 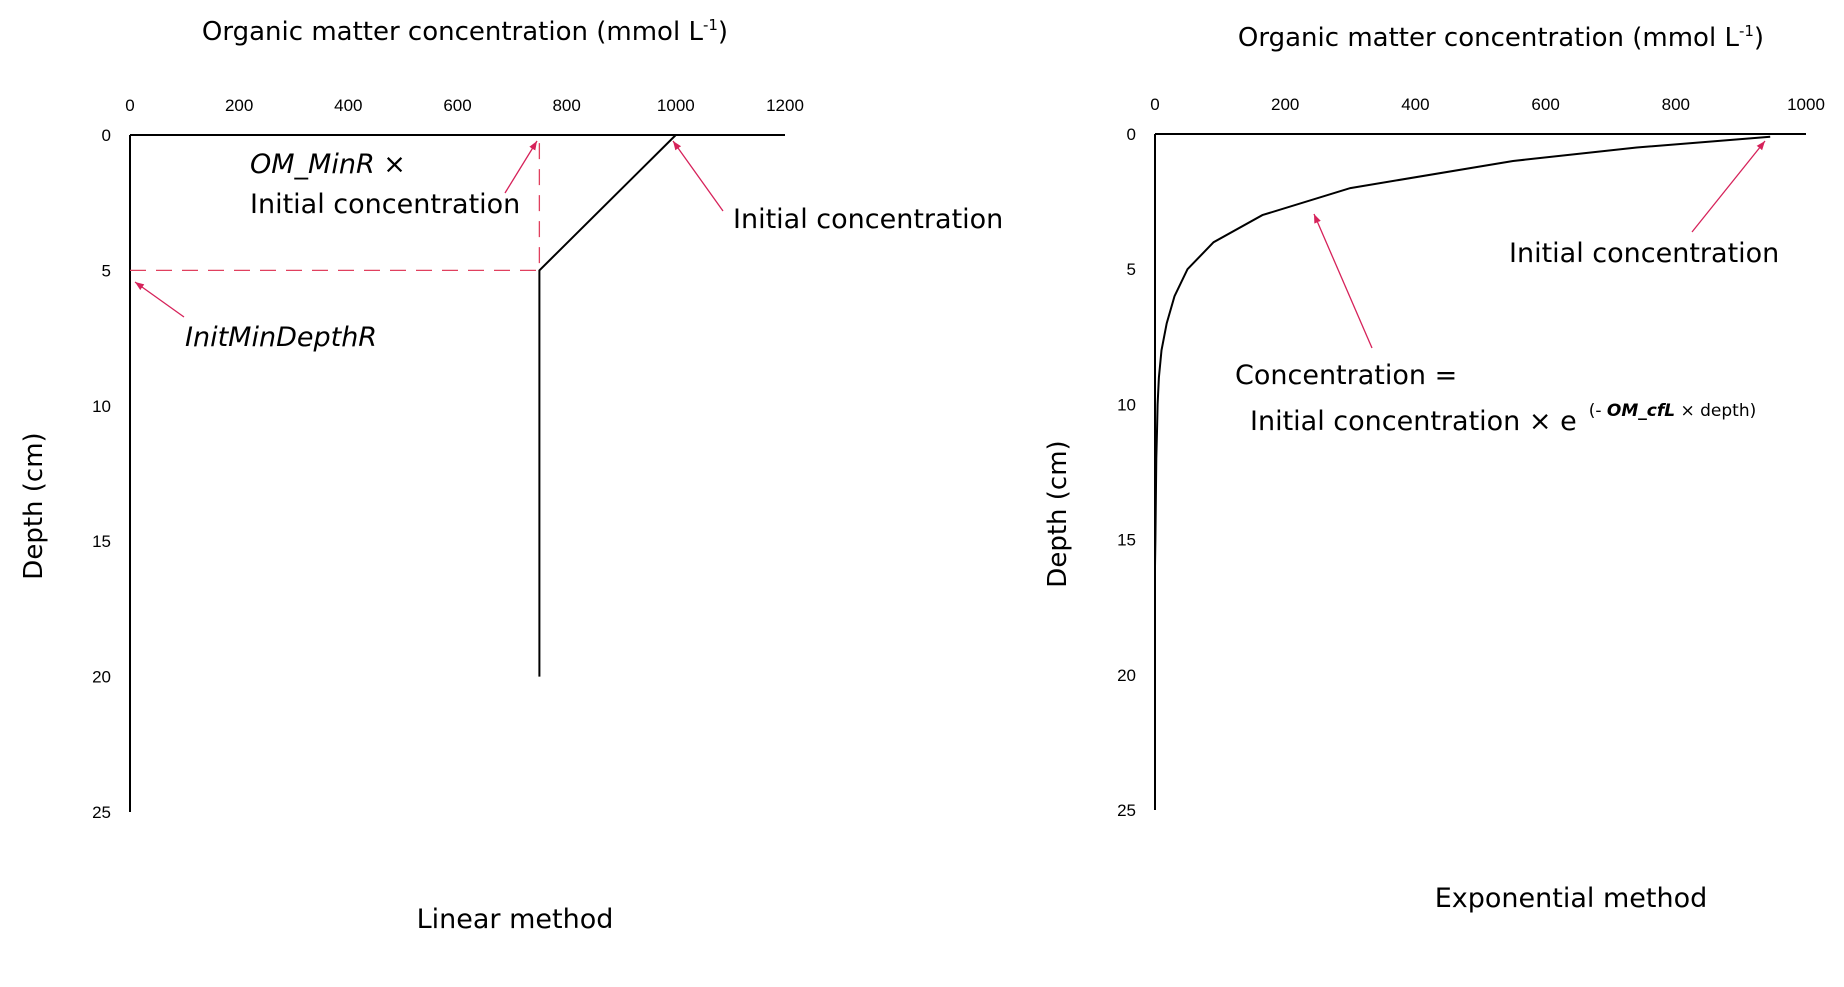 What do you see at coordinates (1571, 898) in the screenshot?
I see `chart-caption: Exponential method` at bounding box center [1571, 898].